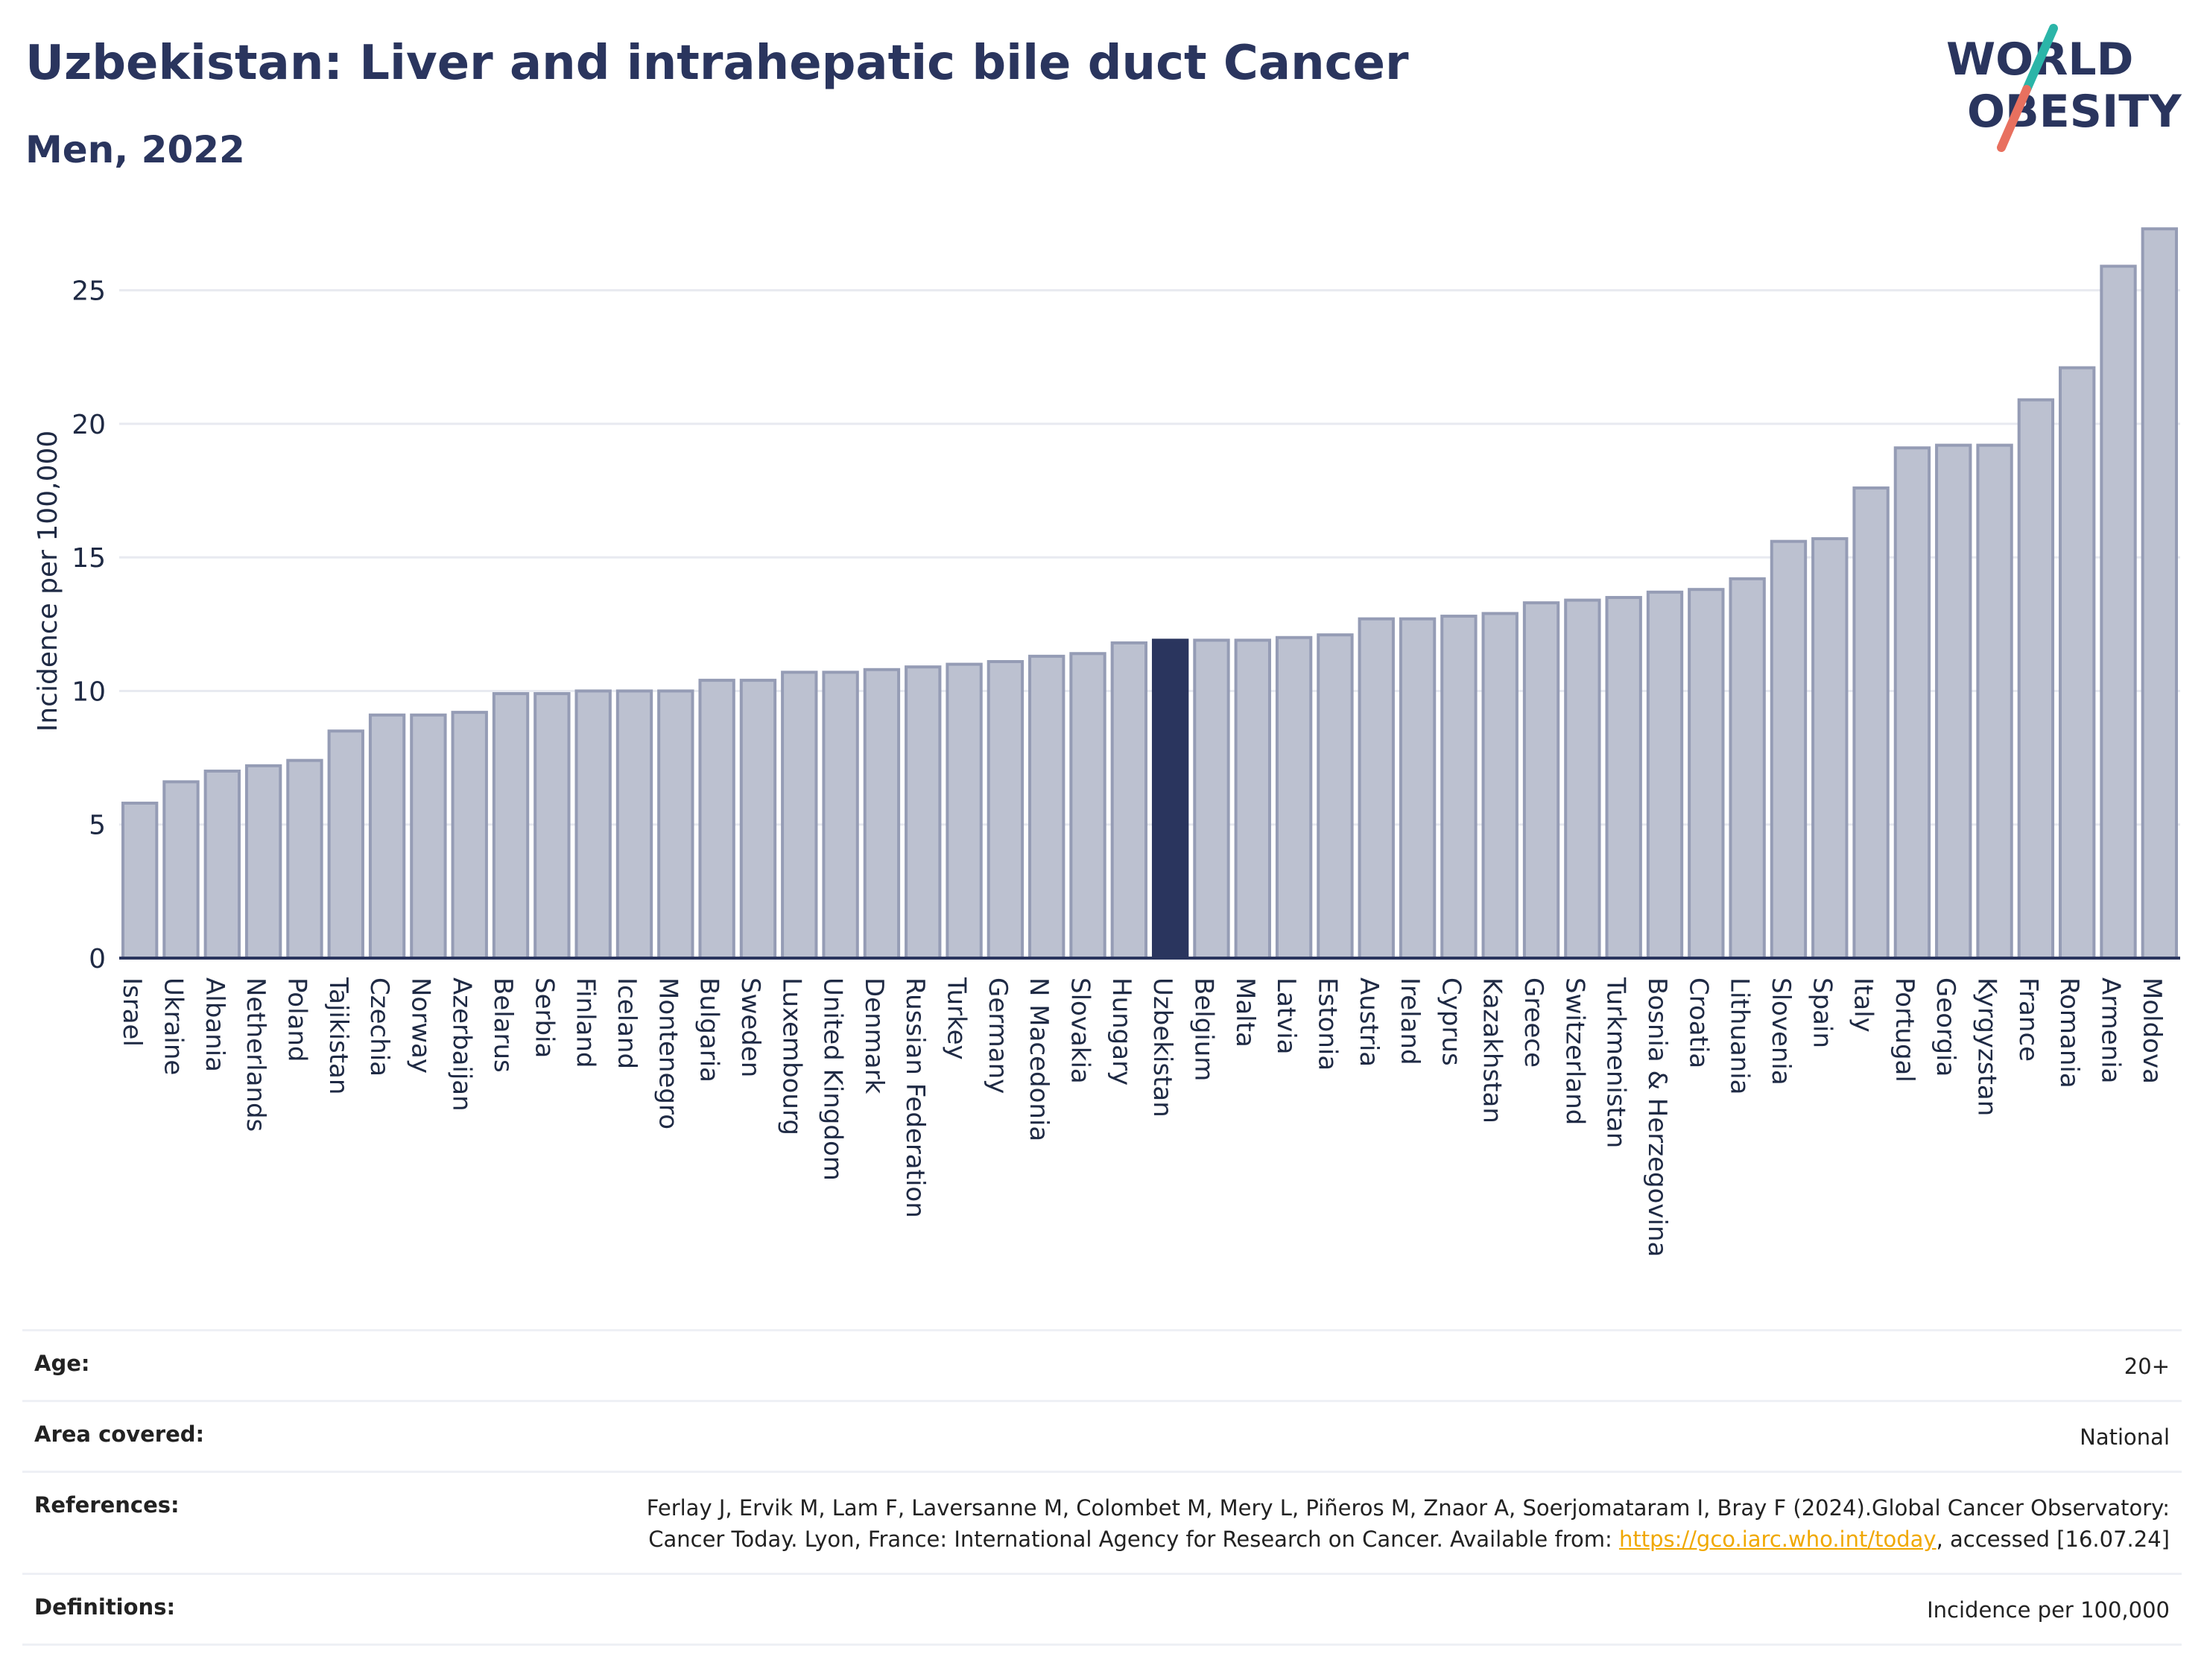  Describe the element at coordinates (675, 824) in the screenshot. I see `bar-montenegro` at that location.